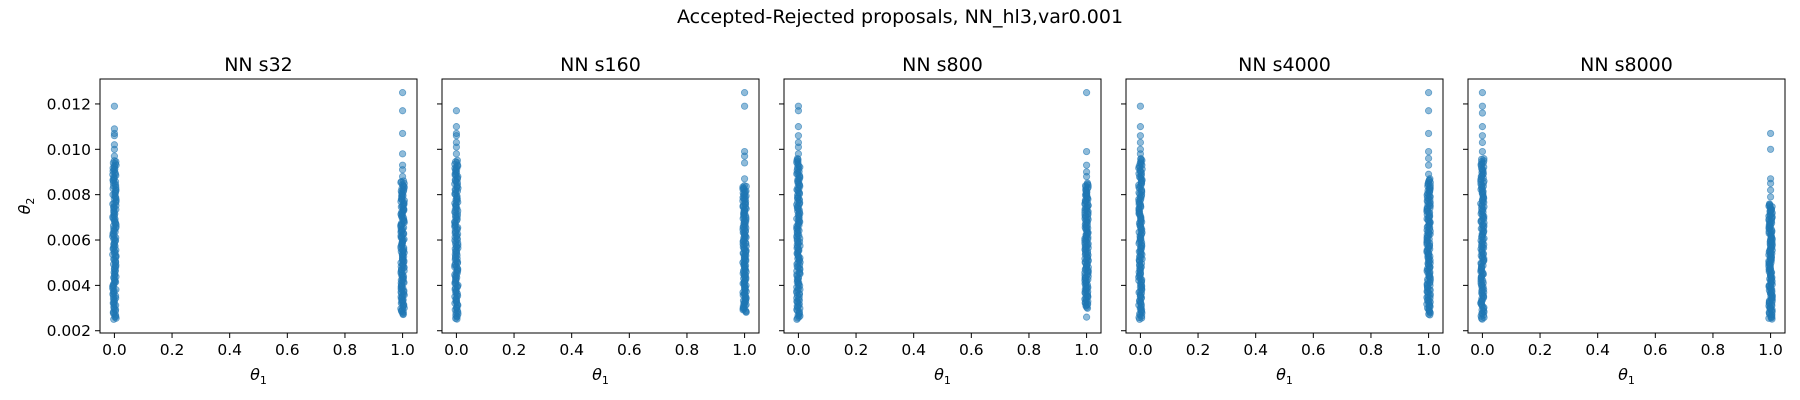  I want to click on y-axis-label: θ2, so click(26, 206).